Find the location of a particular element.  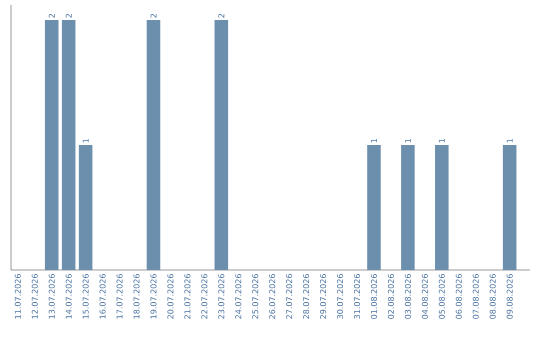

x-tick-label: 21.07.2026 is located at coordinates (187, 296).